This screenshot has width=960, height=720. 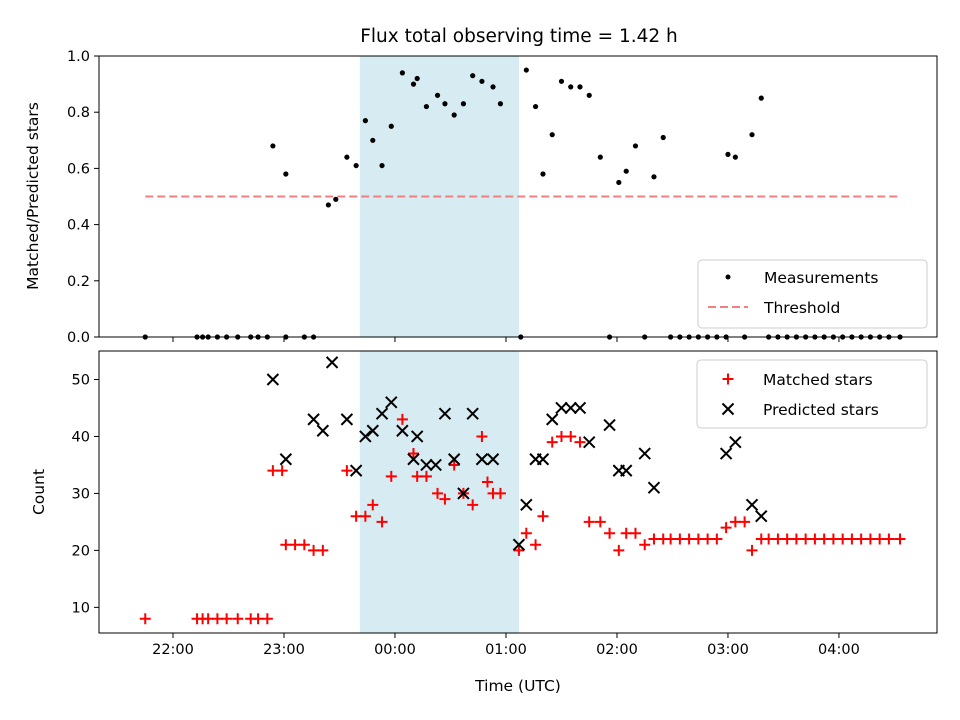 I want to click on bottom-y-tick-label: 30, so click(x=81, y=494).